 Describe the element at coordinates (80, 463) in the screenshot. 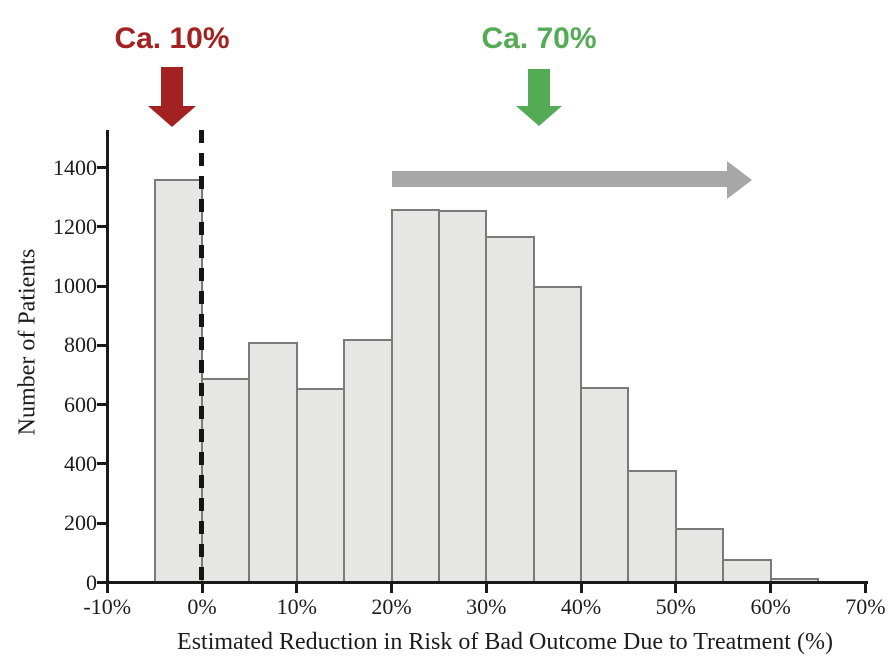

I see `y-tick-label: 400` at that location.